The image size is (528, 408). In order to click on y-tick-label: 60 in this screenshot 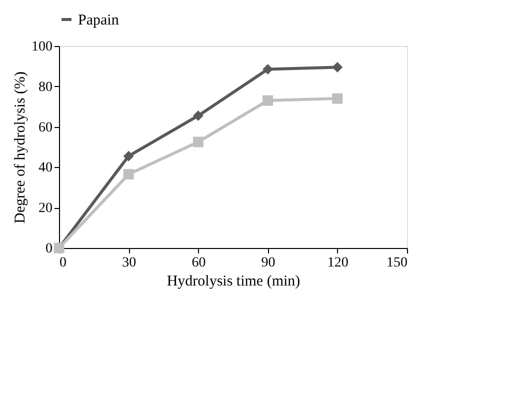, I will do `click(45, 128)`.